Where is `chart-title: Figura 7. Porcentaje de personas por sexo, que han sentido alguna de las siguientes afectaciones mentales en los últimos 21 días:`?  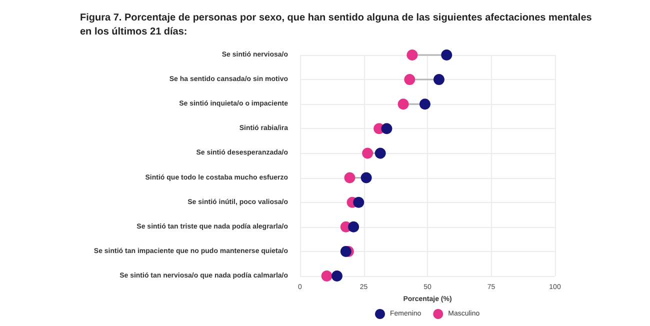 chart-title: Figura 7. Porcentaje de personas por sexo, que han sentido alguna de las siguientes afectaciones mentales en los últimos 21 días: is located at coordinates (337, 25).